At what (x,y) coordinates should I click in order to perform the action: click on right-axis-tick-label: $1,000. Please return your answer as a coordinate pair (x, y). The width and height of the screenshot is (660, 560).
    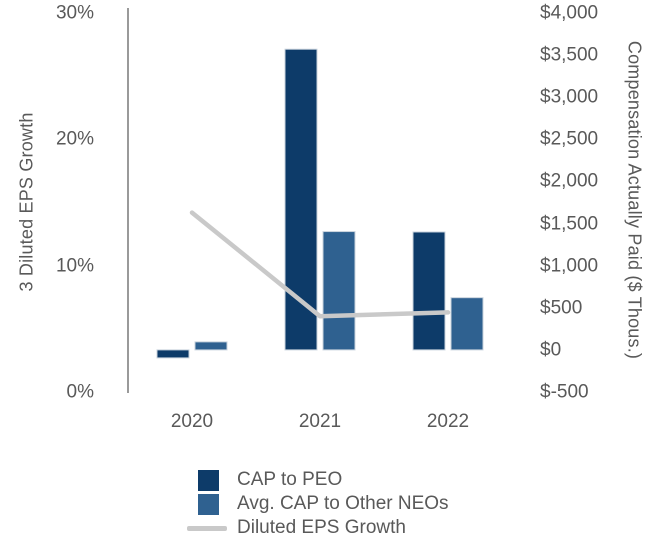
    Looking at the image, I should click on (569, 266).